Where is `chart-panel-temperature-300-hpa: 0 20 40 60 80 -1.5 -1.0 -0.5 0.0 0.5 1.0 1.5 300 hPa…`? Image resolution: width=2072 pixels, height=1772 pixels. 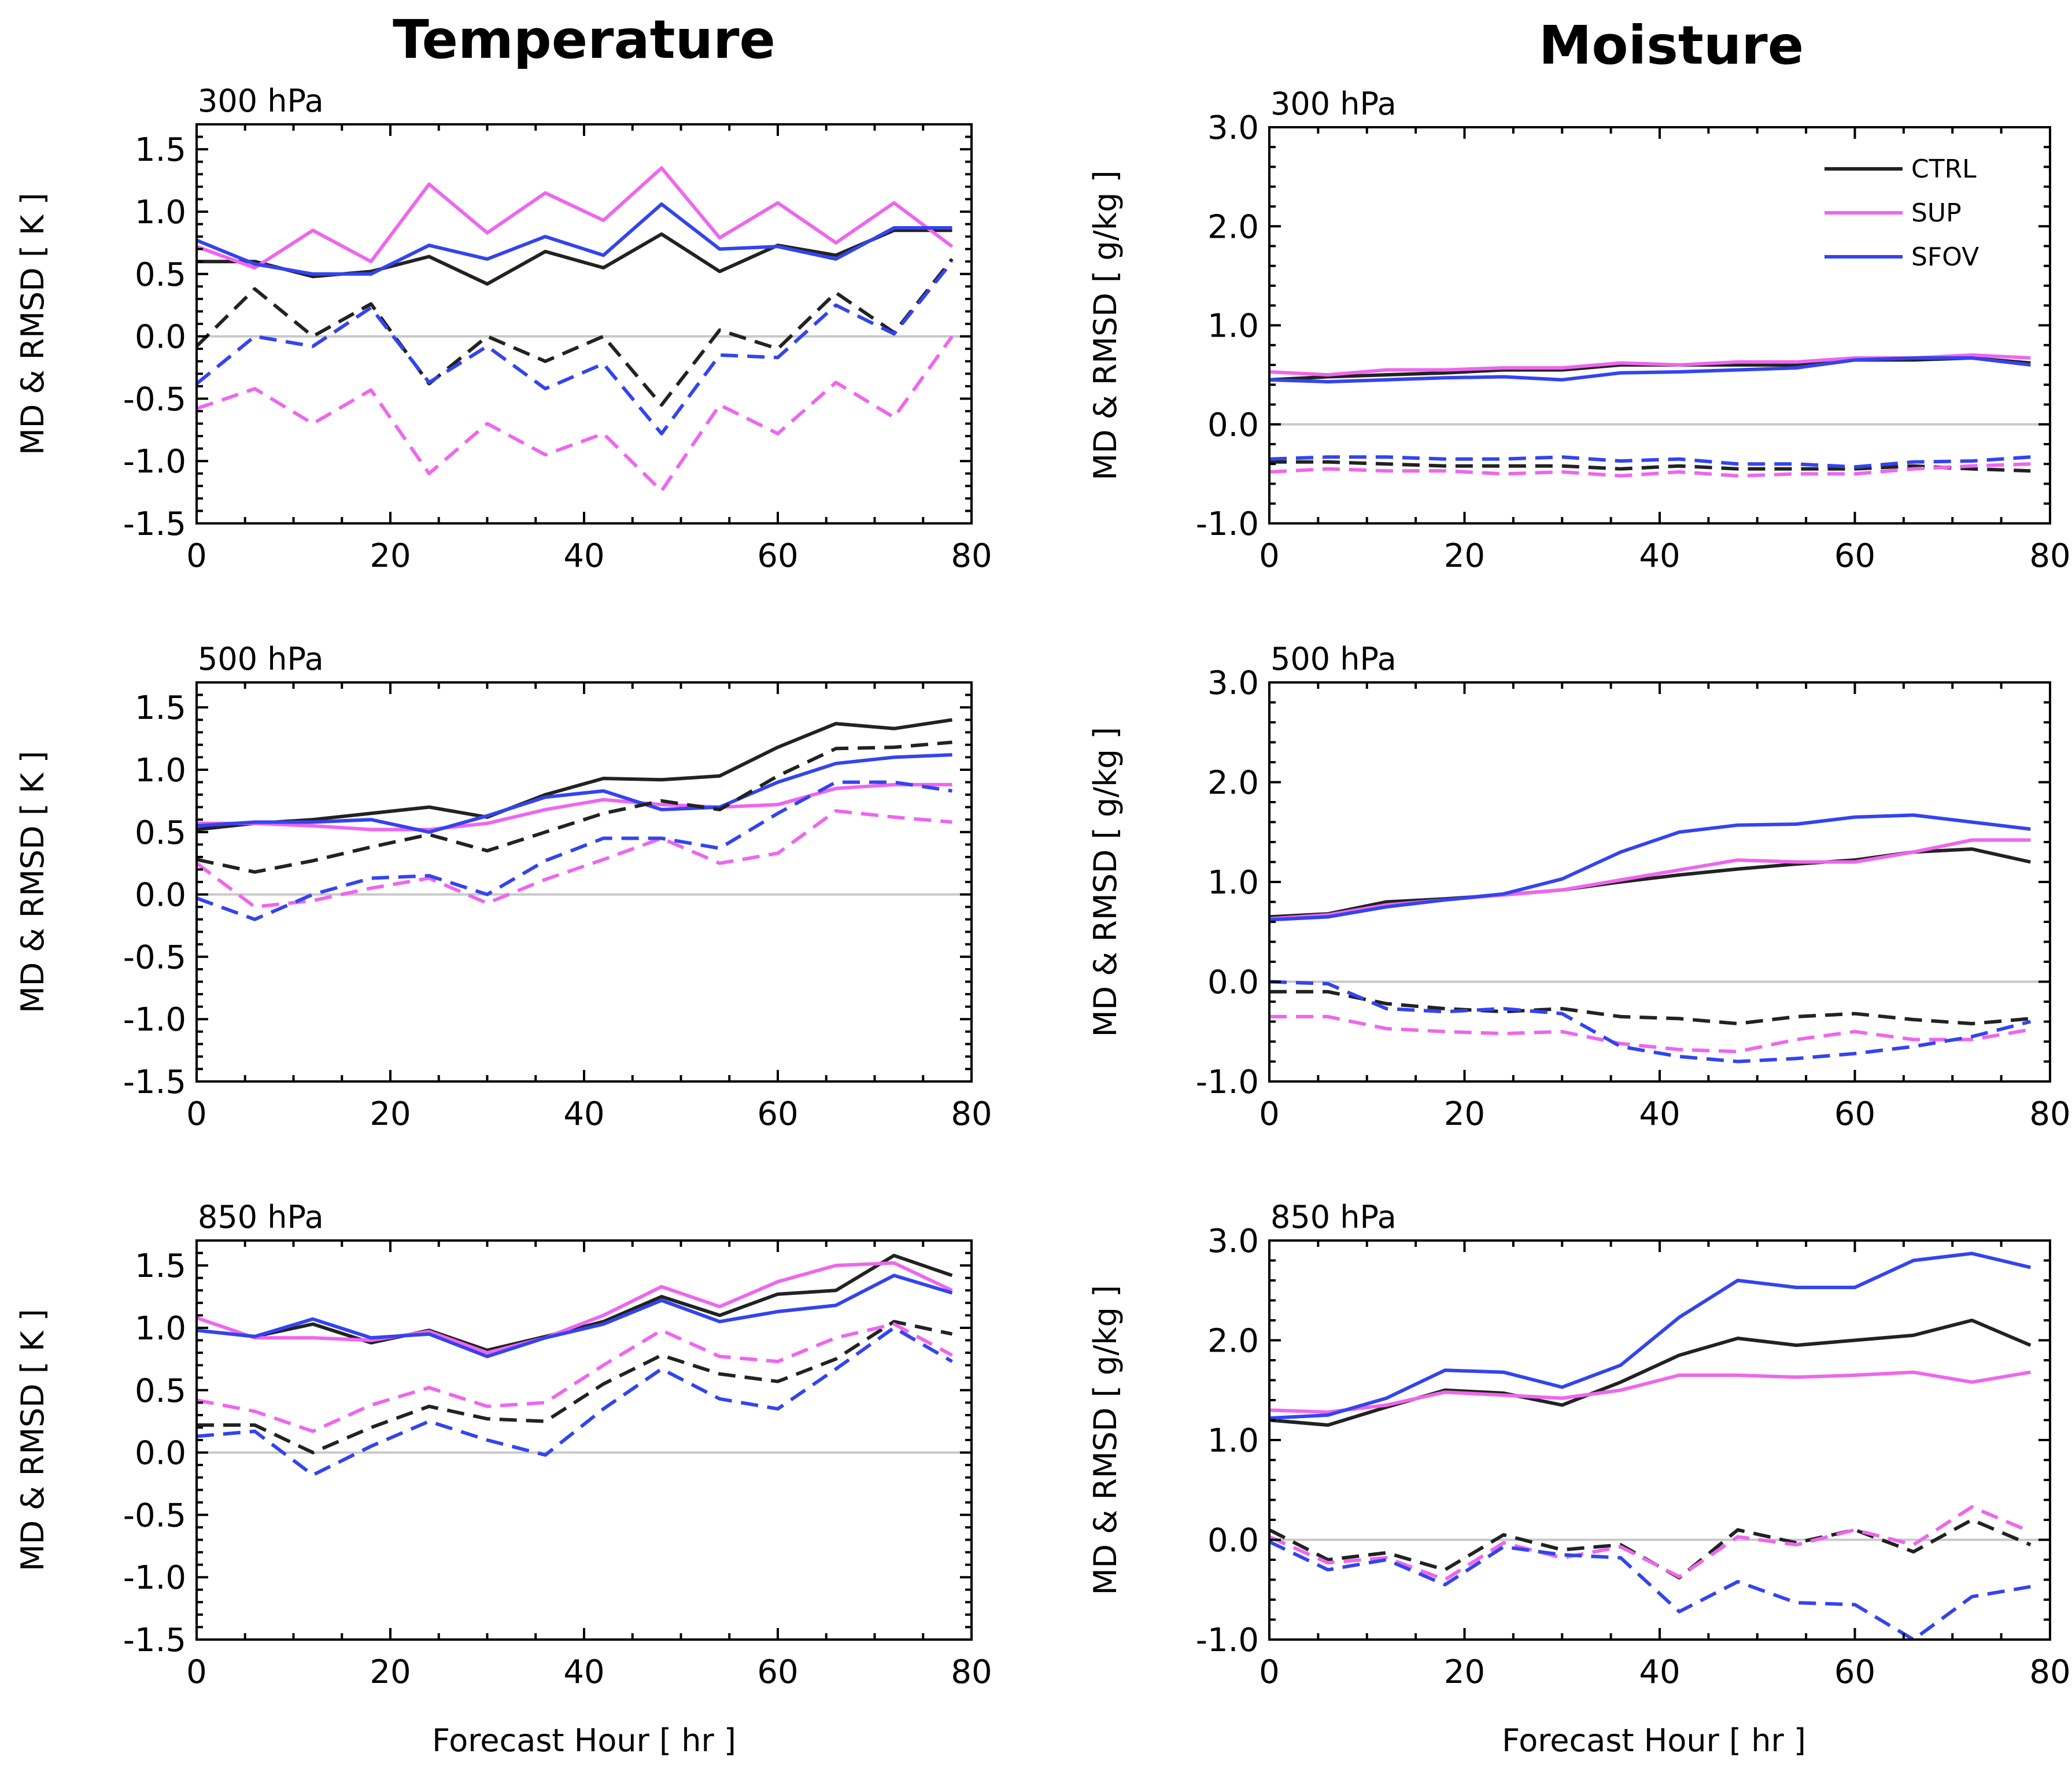
chart-panel-temperature-300-hpa: 0 20 40 60 80 -1.5 -1.0 -0.5 0.0 0.5 1.0 1.5 300 hPa… is located at coordinates (503, 329).